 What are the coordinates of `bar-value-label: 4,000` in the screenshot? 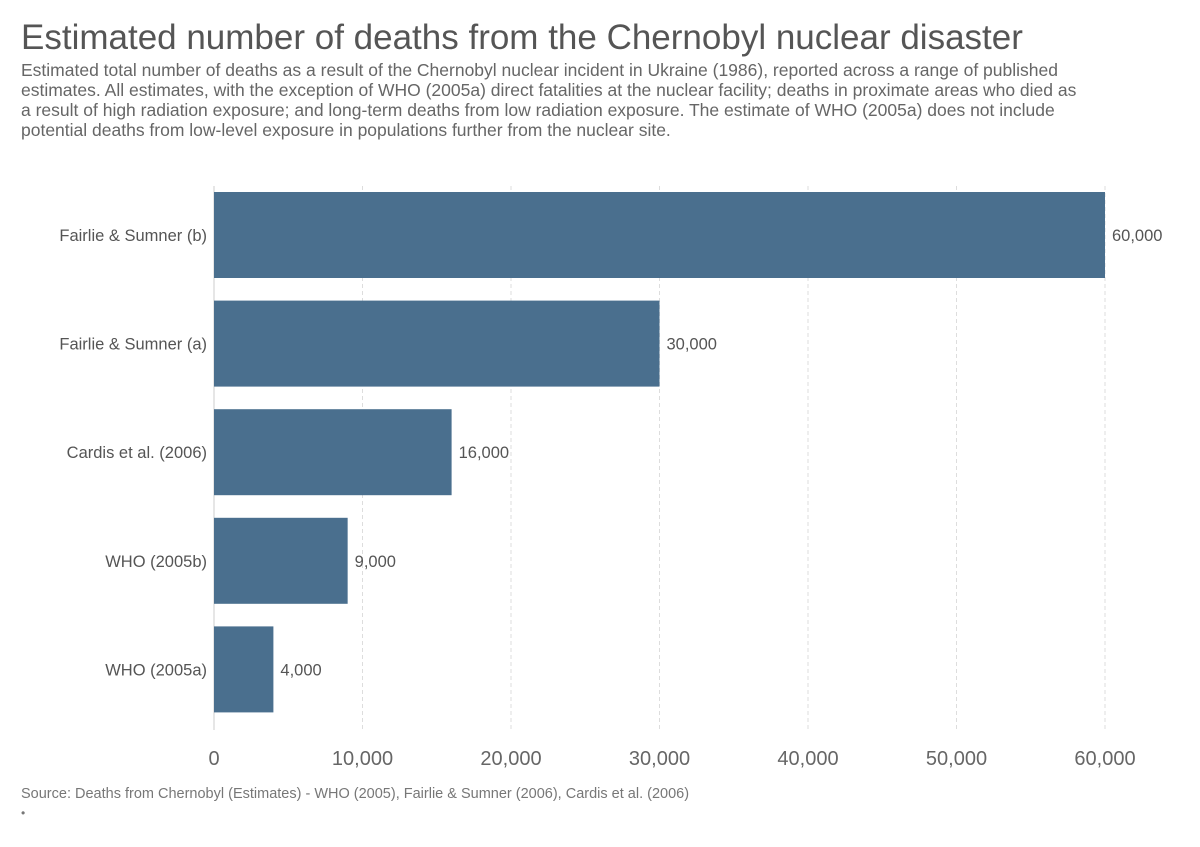 It's located at (300, 670).